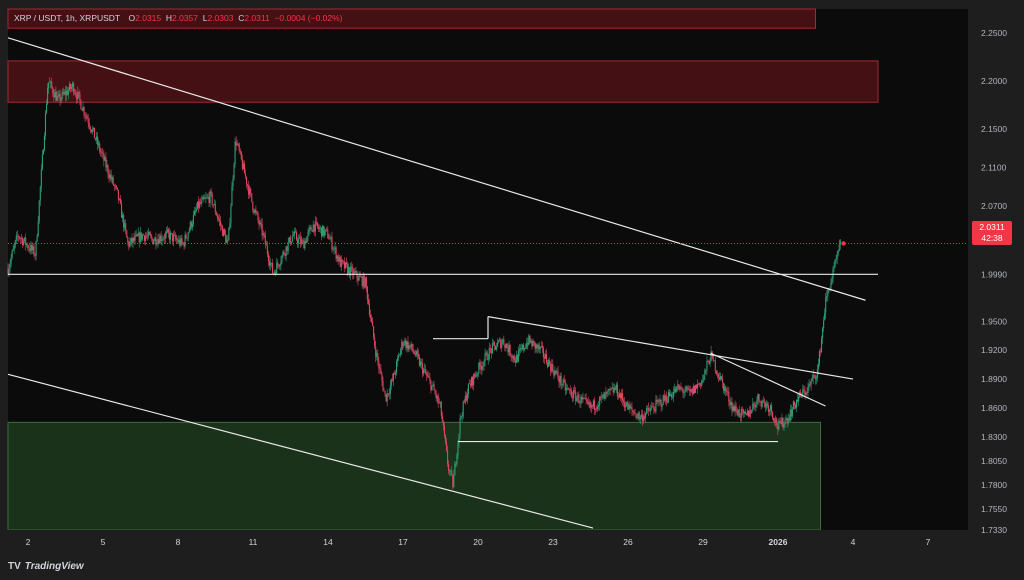 This screenshot has width=1024, height=580. What do you see at coordinates (185, 18) in the screenshot?
I see `high-value: 2.0357` at bounding box center [185, 18].